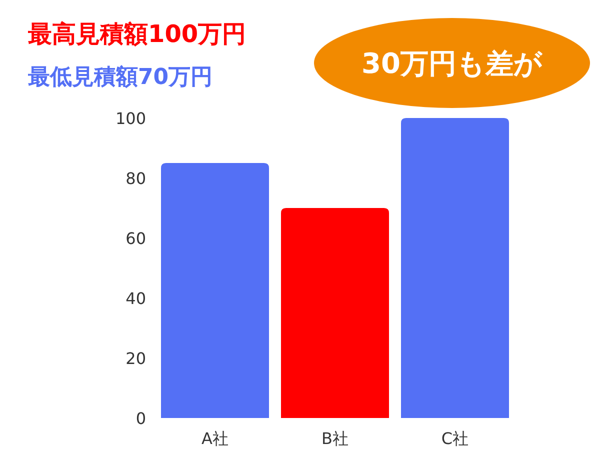  Describe the element at coordinates (130, 118) in the screenshot. I see `ytick: 100` at that location.